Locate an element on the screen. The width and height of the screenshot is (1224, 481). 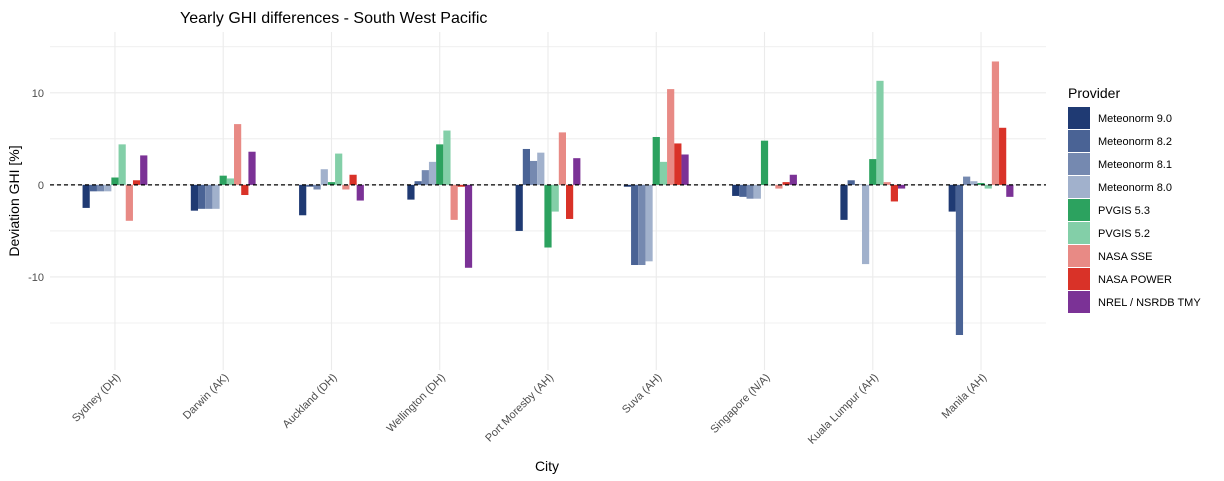
legend-label: NASA POWER is located at coordinates (1135, 280).